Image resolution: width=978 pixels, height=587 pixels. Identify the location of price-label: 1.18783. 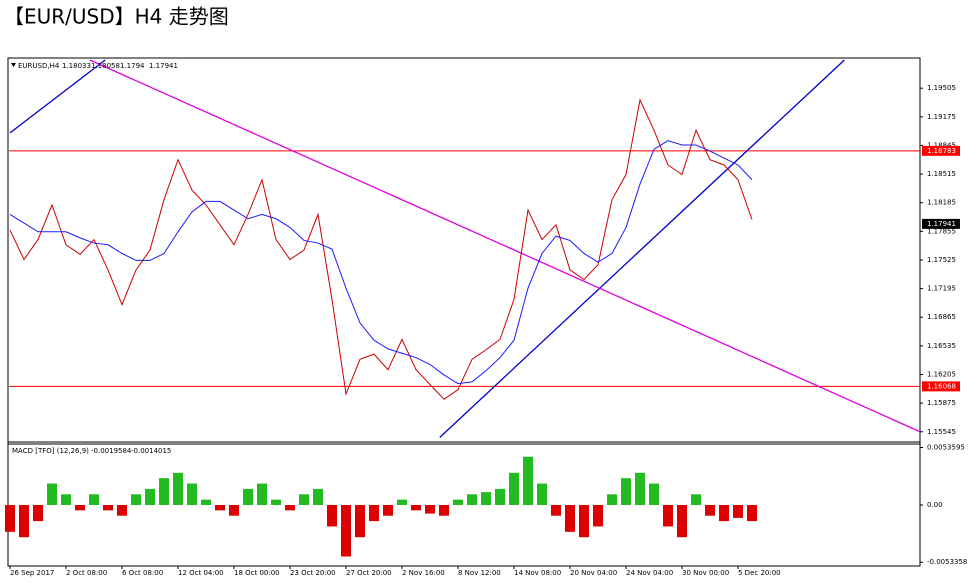
(941, 151).